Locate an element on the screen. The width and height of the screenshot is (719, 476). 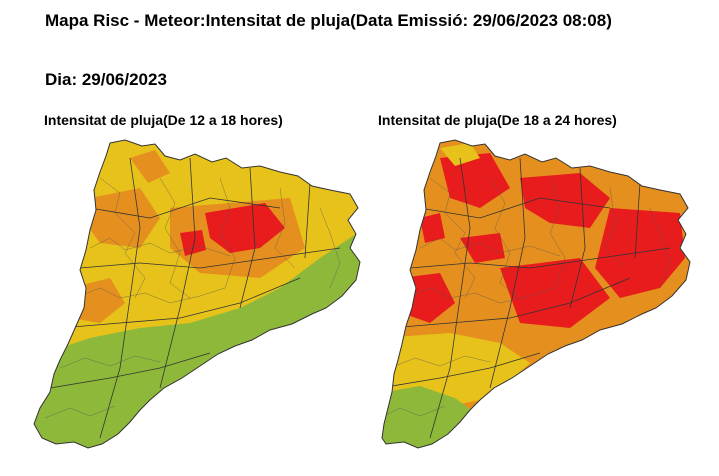
map-title-18-24: Intensitat de pluja(De 18 a 24 hores) is located at coordinates (497, 120).